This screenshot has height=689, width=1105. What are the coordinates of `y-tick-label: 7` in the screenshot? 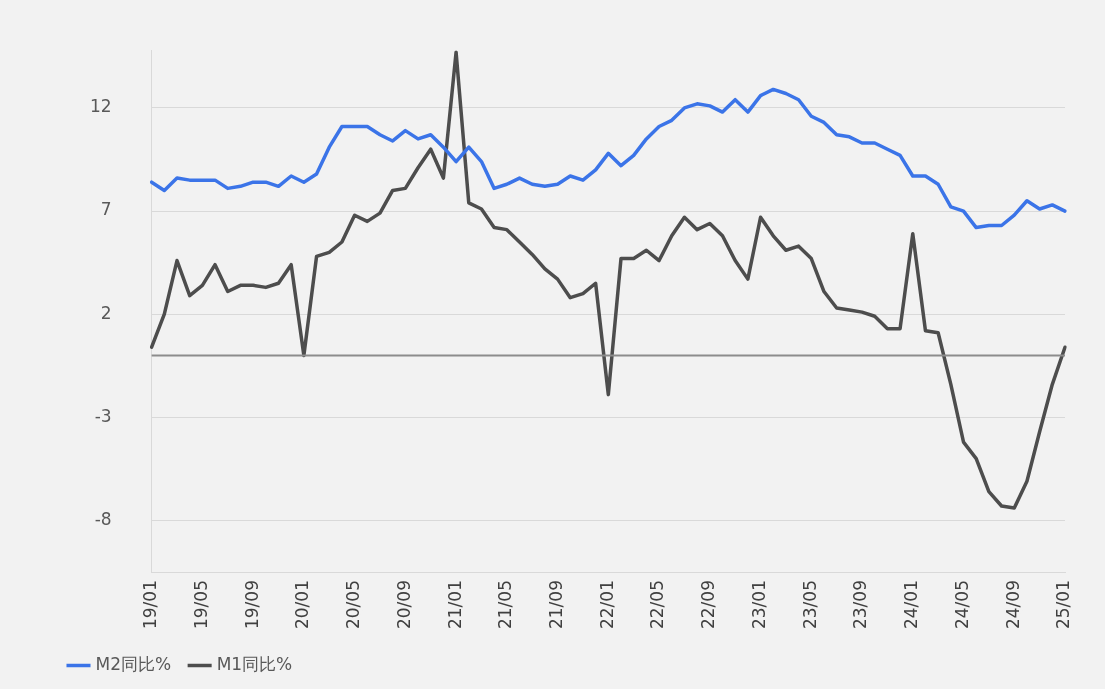 It's located at (106, 209).